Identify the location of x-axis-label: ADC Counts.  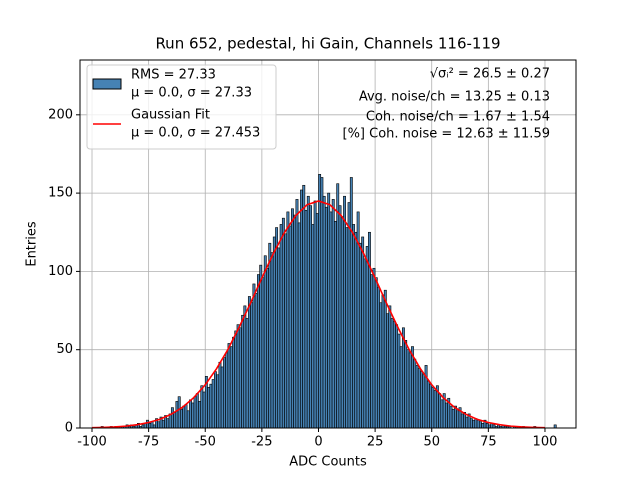
(328, 462).